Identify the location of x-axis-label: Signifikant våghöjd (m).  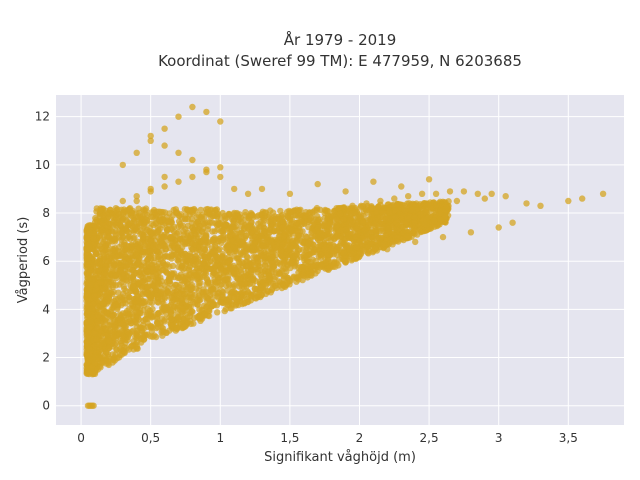
(340, 457).